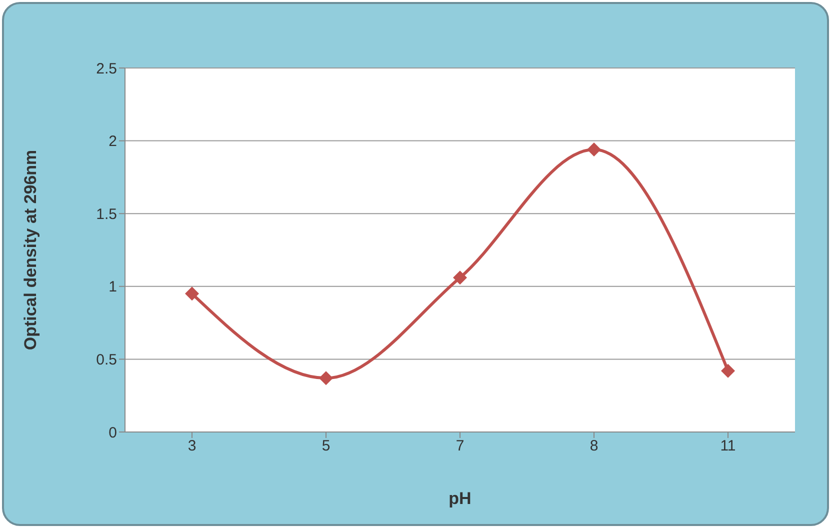  What do you see at coordinates (728, 446) in the screenshot?
I see `x-tick-label: 11` at bounding box center [728, 446].